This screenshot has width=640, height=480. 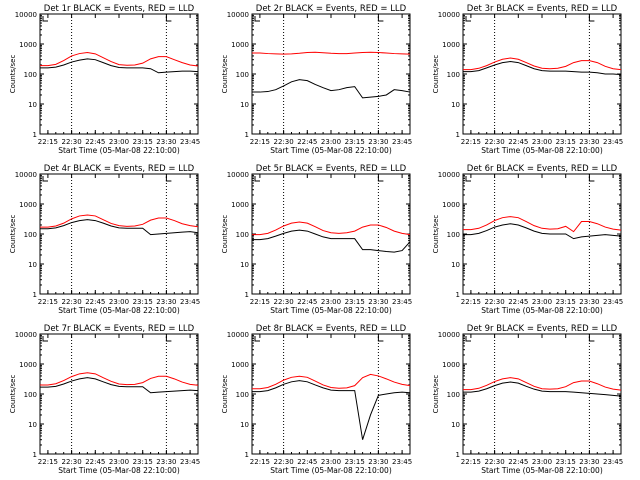 What do you see at coordinates (331, 9) in the screenshot?
I see `chart-title: Det 2r BLACK = Events, RED = LLD` at bounding box center [331, 9].